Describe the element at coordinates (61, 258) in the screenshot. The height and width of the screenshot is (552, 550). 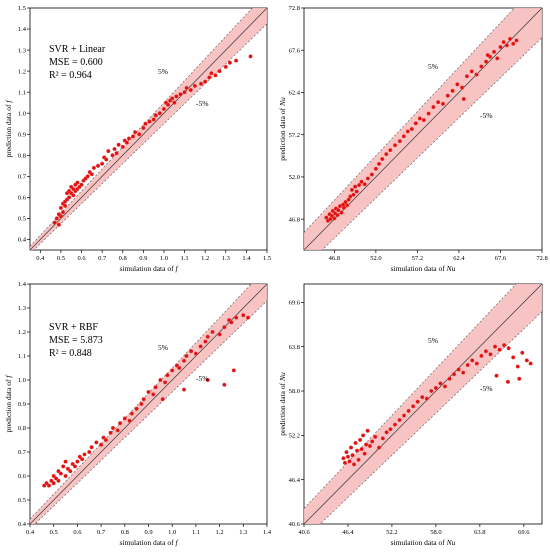
I see `x-tick-label: 0.5` at that location.